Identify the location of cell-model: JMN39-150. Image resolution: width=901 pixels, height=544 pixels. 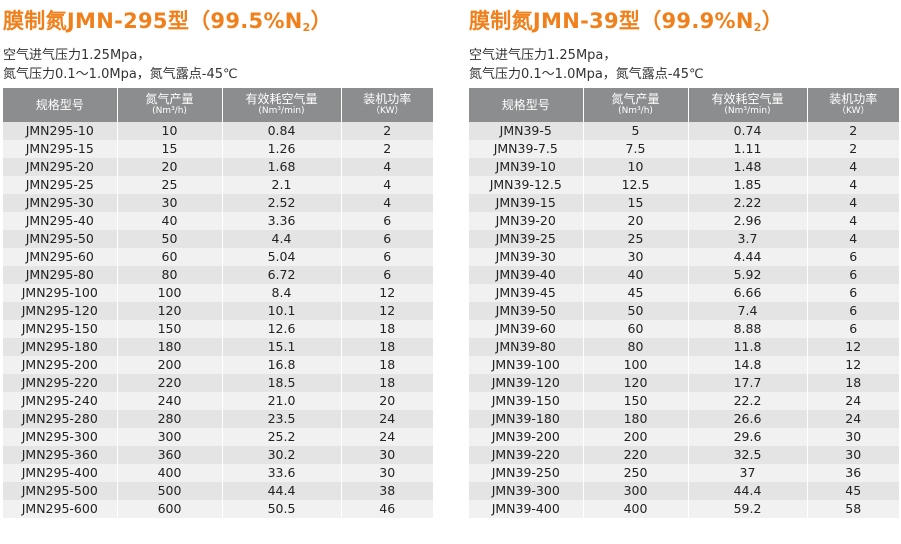
(526, 401).